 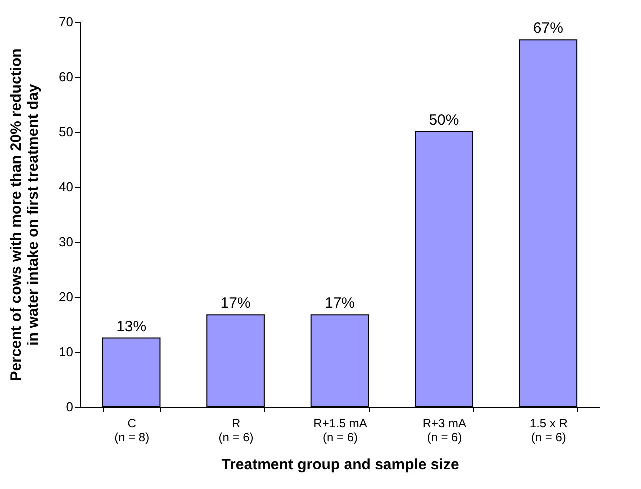 I want to click on y-tick-label: 60, so click(x=66, y=77).